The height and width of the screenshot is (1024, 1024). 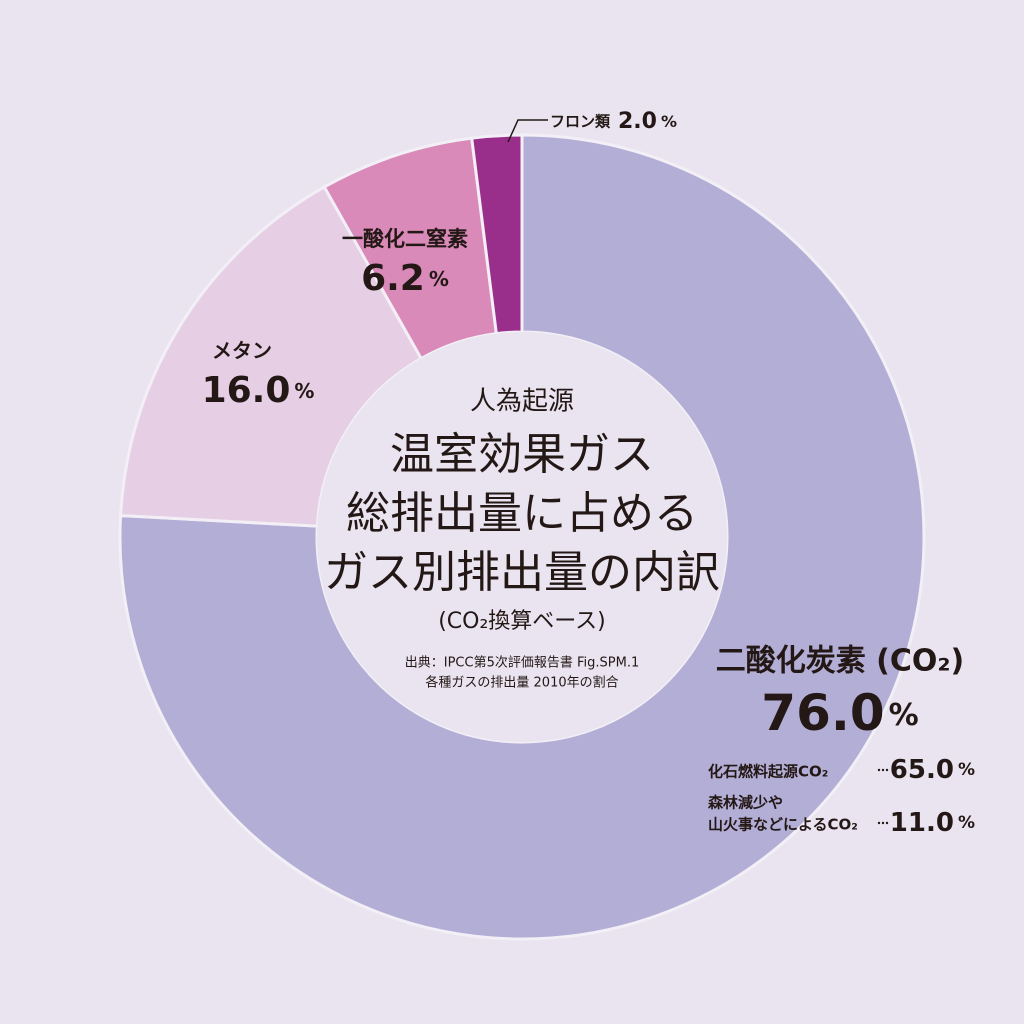 I want to click on category-label: 一酸化二窒素, so click(x=405, y=239).